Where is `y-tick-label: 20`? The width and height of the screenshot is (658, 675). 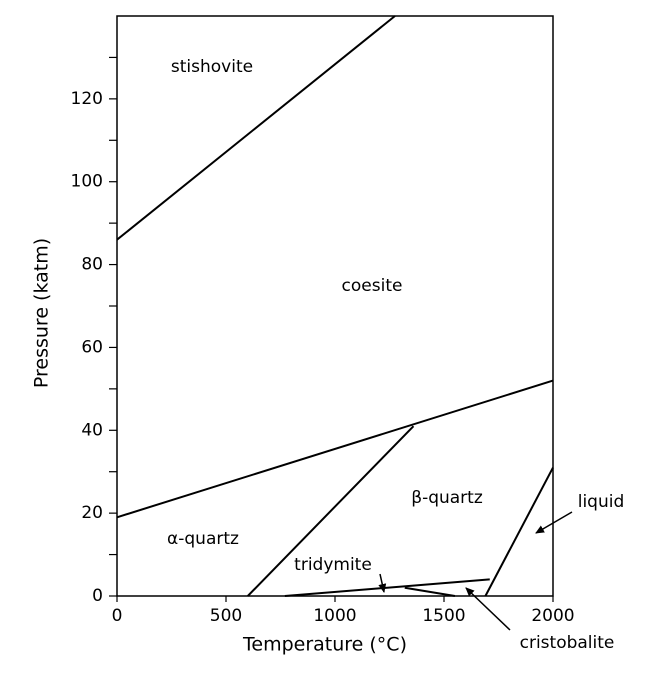
y-tick-label: 20 is located at coordinates (92, 513).